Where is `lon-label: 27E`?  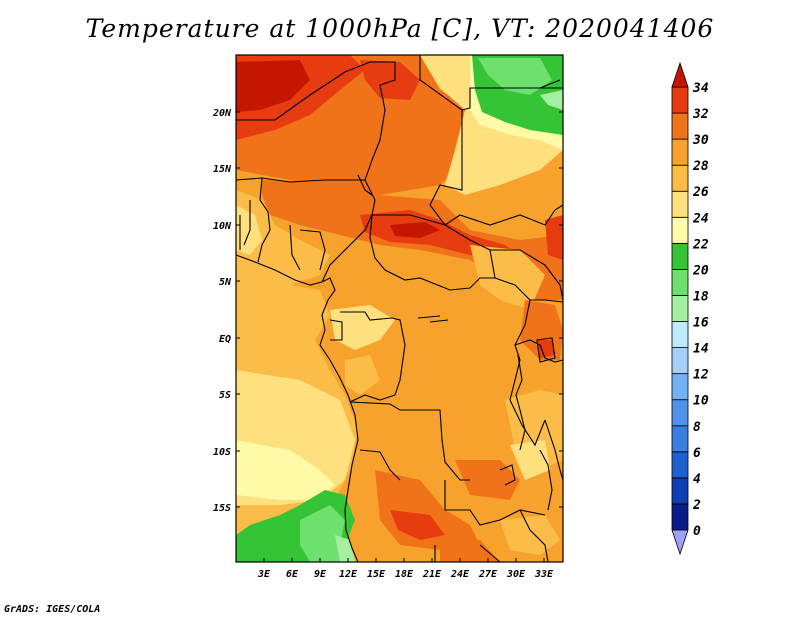 lon-label: 27E is located at coordinates (488, 574).